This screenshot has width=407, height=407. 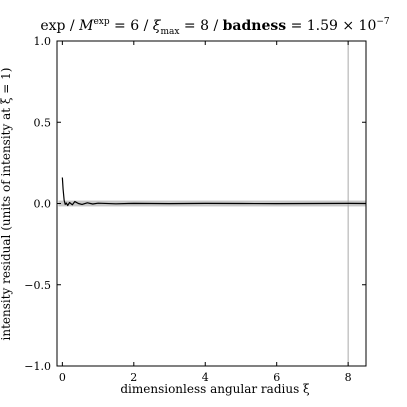 What do you see at coordinates (383, 22) in the screenshot?
I see `title-badness-exponent: −7` at bounding box center [383, 22].